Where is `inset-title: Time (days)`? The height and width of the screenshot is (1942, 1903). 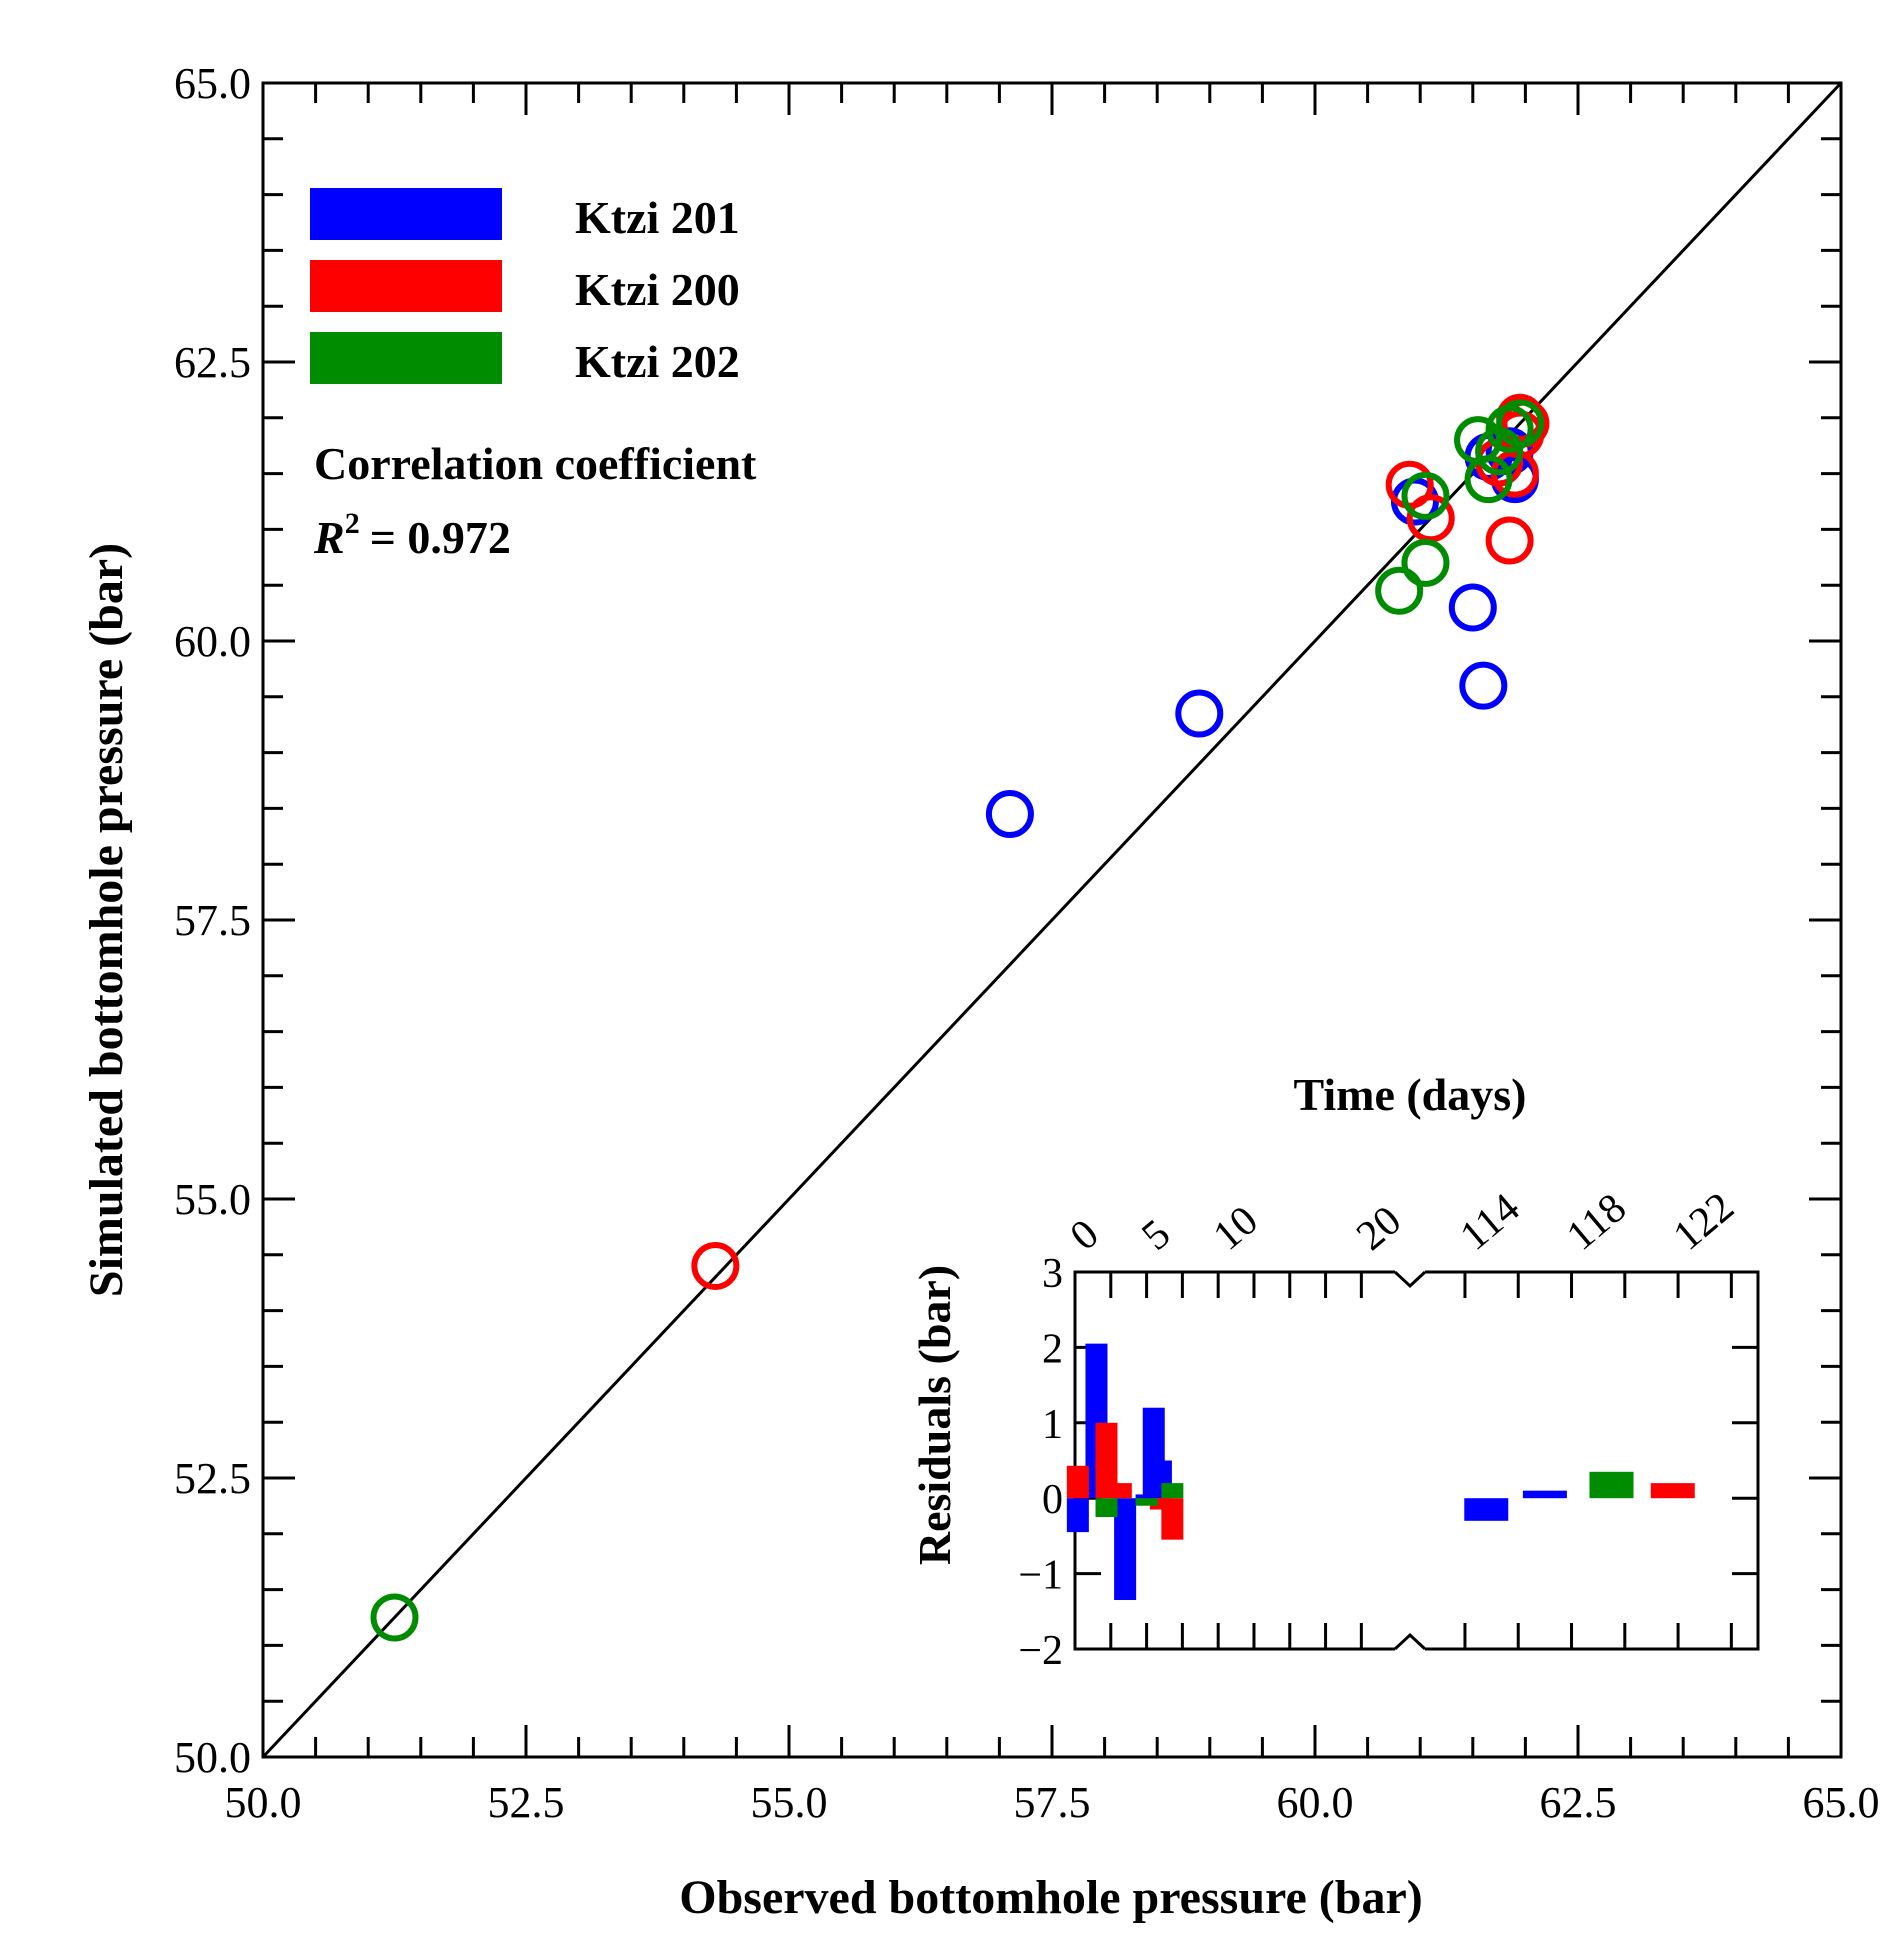
inset-title: Time (days) is located at coordinates (1410, 1094).